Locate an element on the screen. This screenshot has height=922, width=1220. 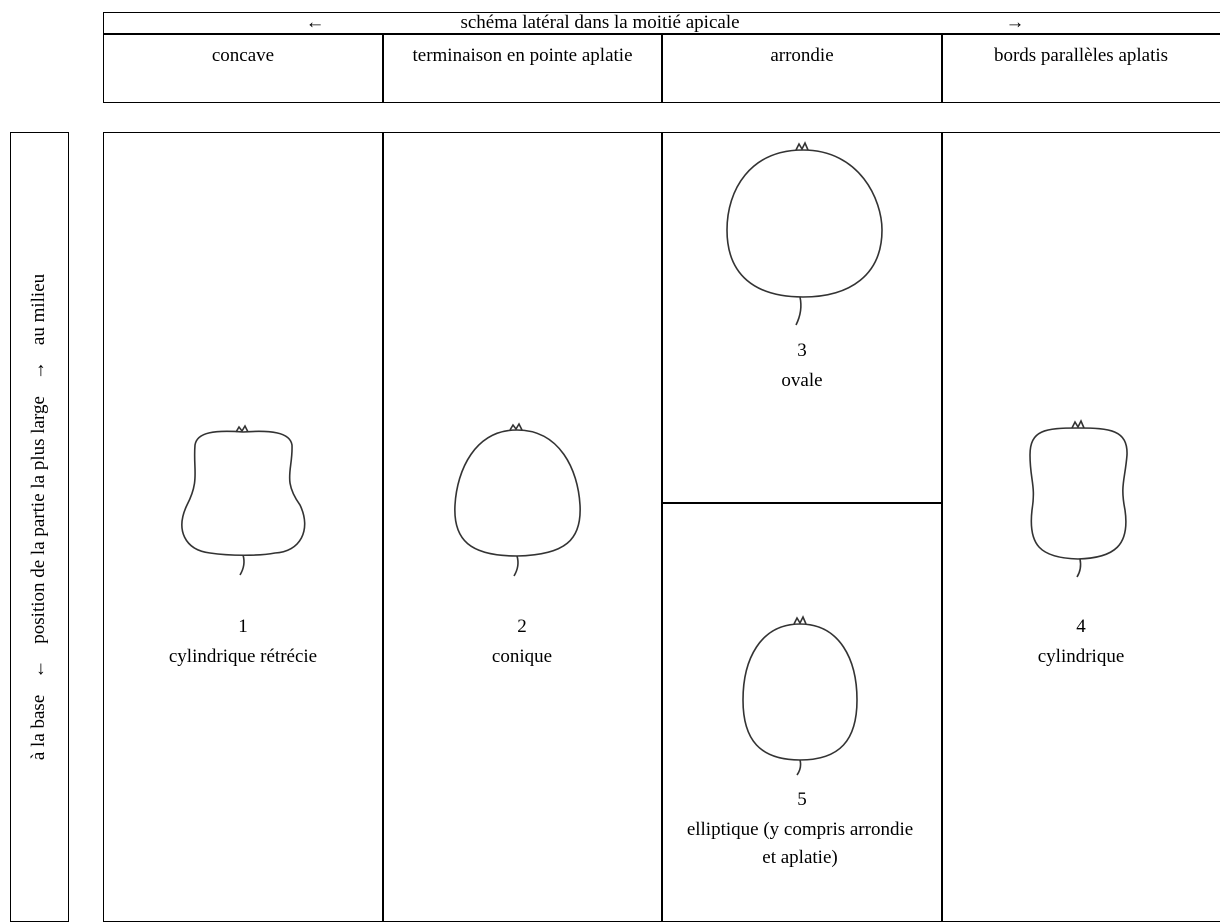
grid-cell is located at coordinates (802, 318).